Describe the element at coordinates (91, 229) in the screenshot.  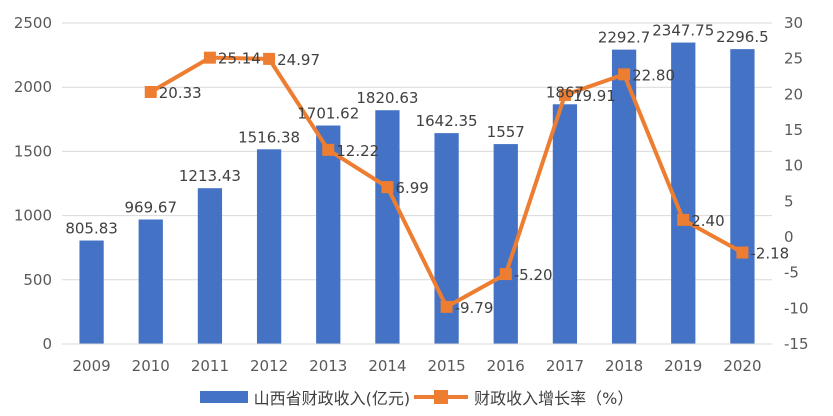
I see `bar-data-label: 805.83` at that location.